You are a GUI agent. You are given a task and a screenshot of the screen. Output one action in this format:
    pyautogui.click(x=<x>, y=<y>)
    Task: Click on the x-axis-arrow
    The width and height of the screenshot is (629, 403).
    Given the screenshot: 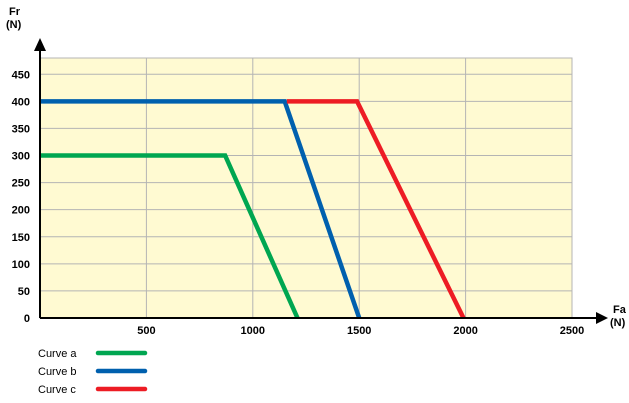 What is the action you would take?
    pyautogui.click(x=602, y=318)
    